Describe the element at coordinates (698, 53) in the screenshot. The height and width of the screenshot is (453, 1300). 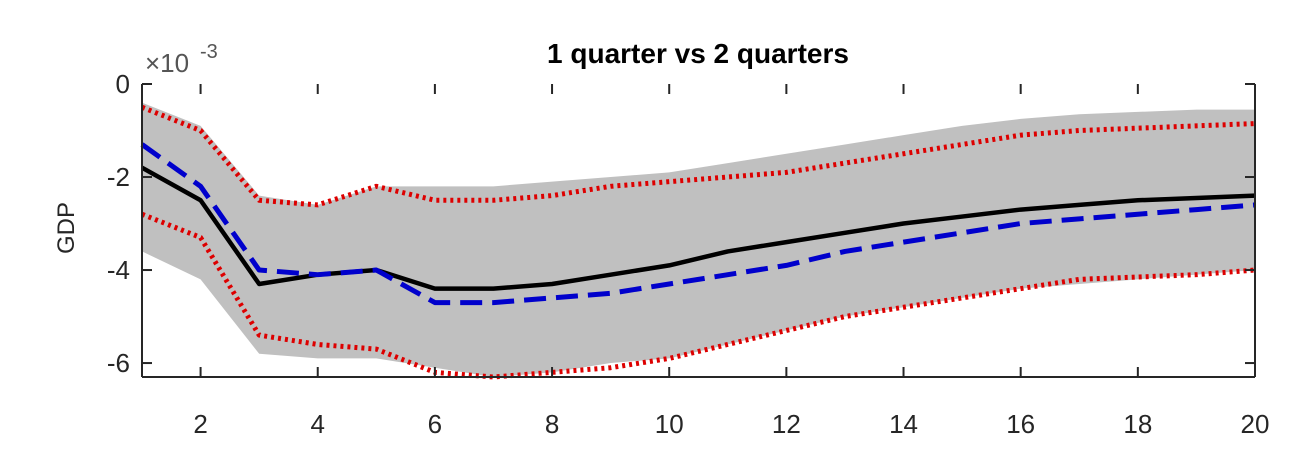
I see `chart-title: 1 quarter vs 2 quarters` at that location.